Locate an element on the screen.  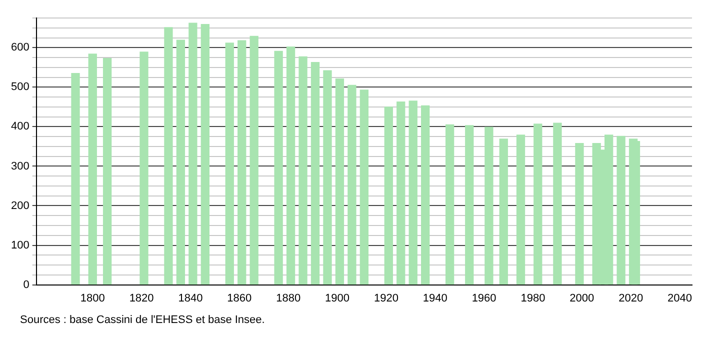
x-tick-label: 1960 is located at coordinates (484, 298).